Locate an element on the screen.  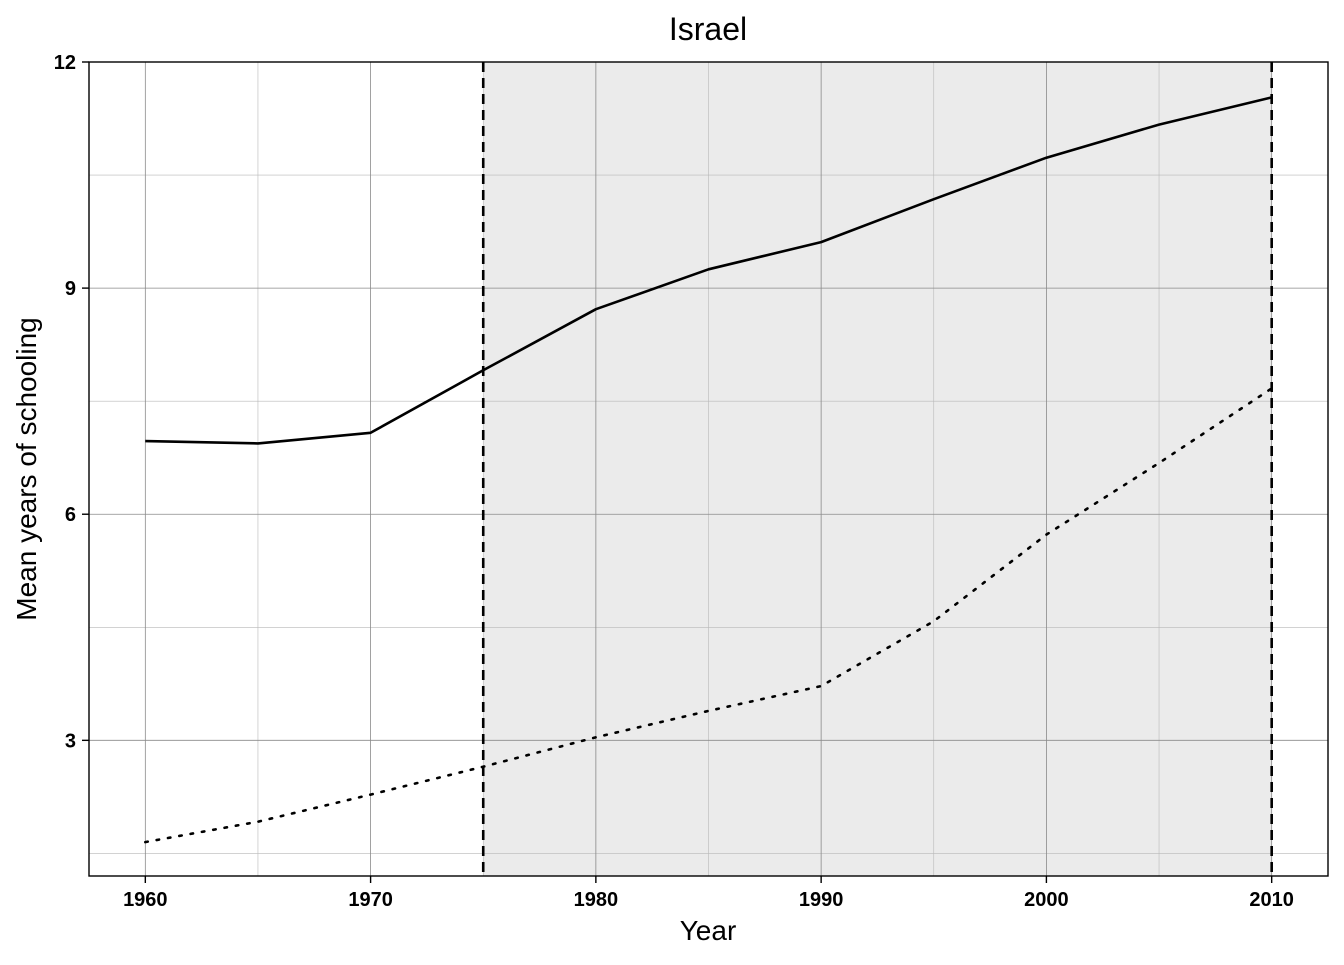
y-tick-label: 9 is located at coordinates (70, 289).